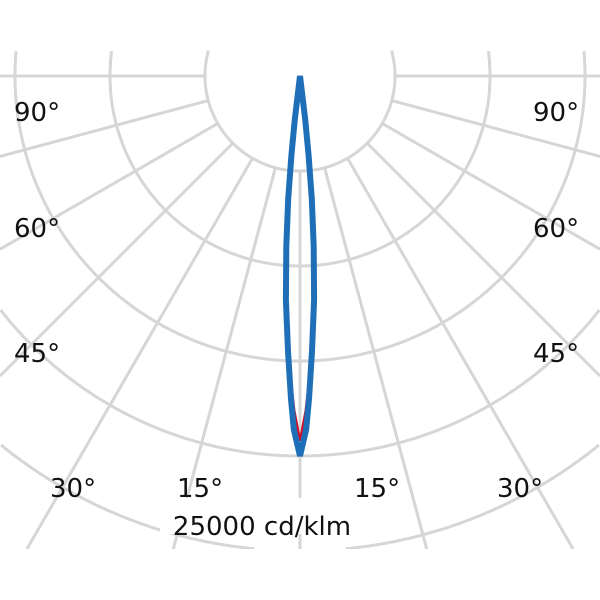 The width and height of the screenshot is (600, 600). What do you see at coordinates (73, 489) in the screenshot?
I see `angle-label-left-30: 30°` at bounding box center [73, 489].